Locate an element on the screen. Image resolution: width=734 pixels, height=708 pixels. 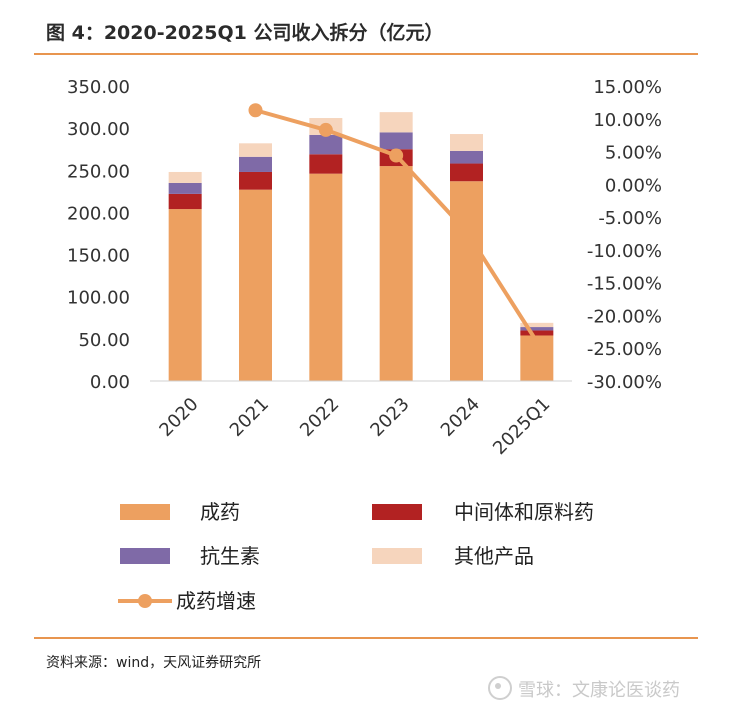
legend-label: 抗生素 is located at coordinates (230, 556).